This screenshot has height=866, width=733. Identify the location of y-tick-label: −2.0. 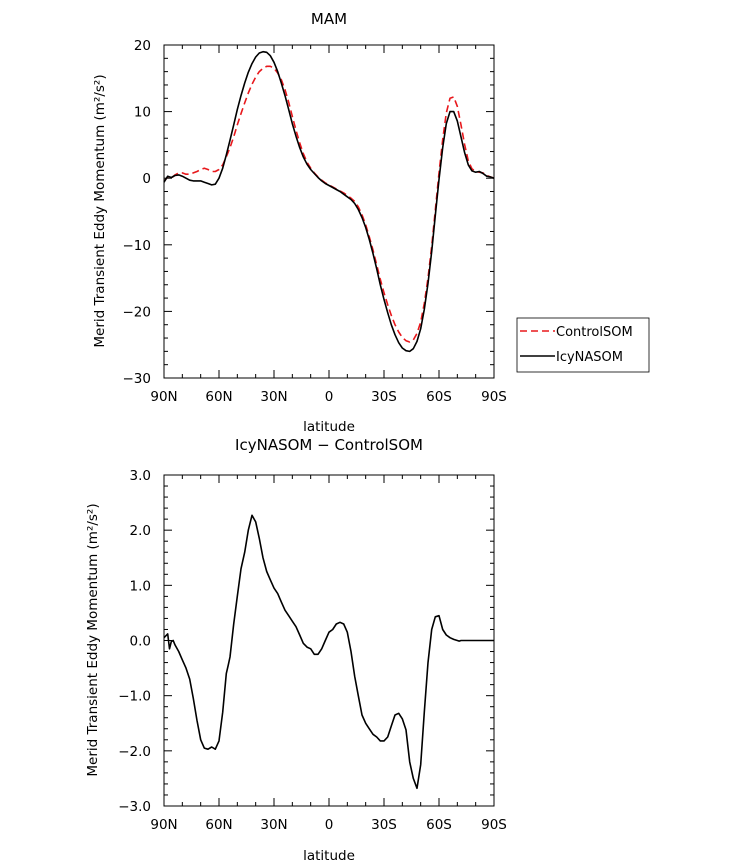
(134, 752).